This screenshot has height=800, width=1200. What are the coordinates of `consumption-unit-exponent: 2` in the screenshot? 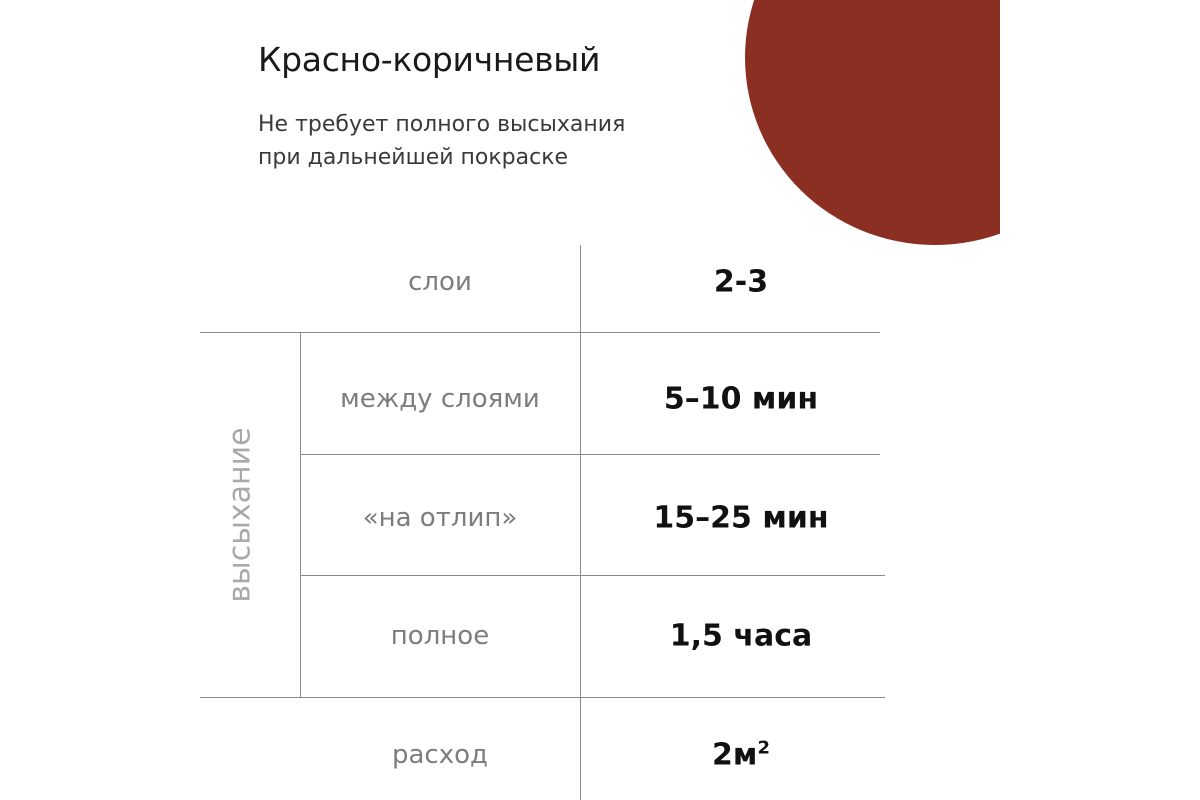 It's located at (763, 748).